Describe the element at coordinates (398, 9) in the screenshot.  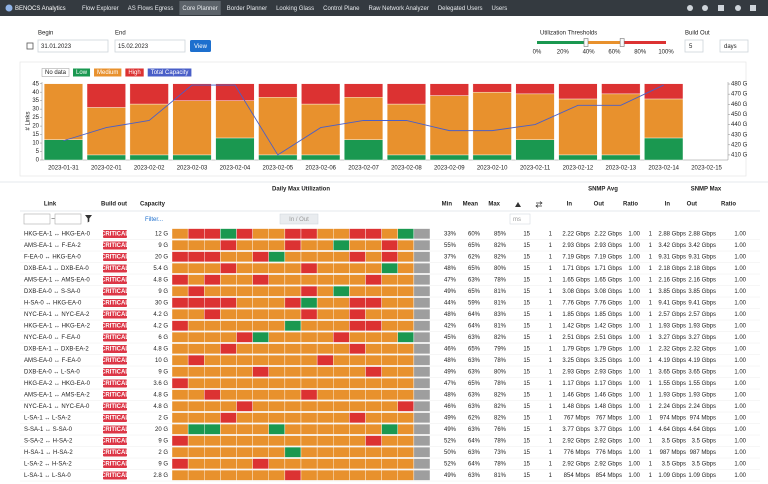
I see `nav-item: Raw Network Analyzer` at that location.